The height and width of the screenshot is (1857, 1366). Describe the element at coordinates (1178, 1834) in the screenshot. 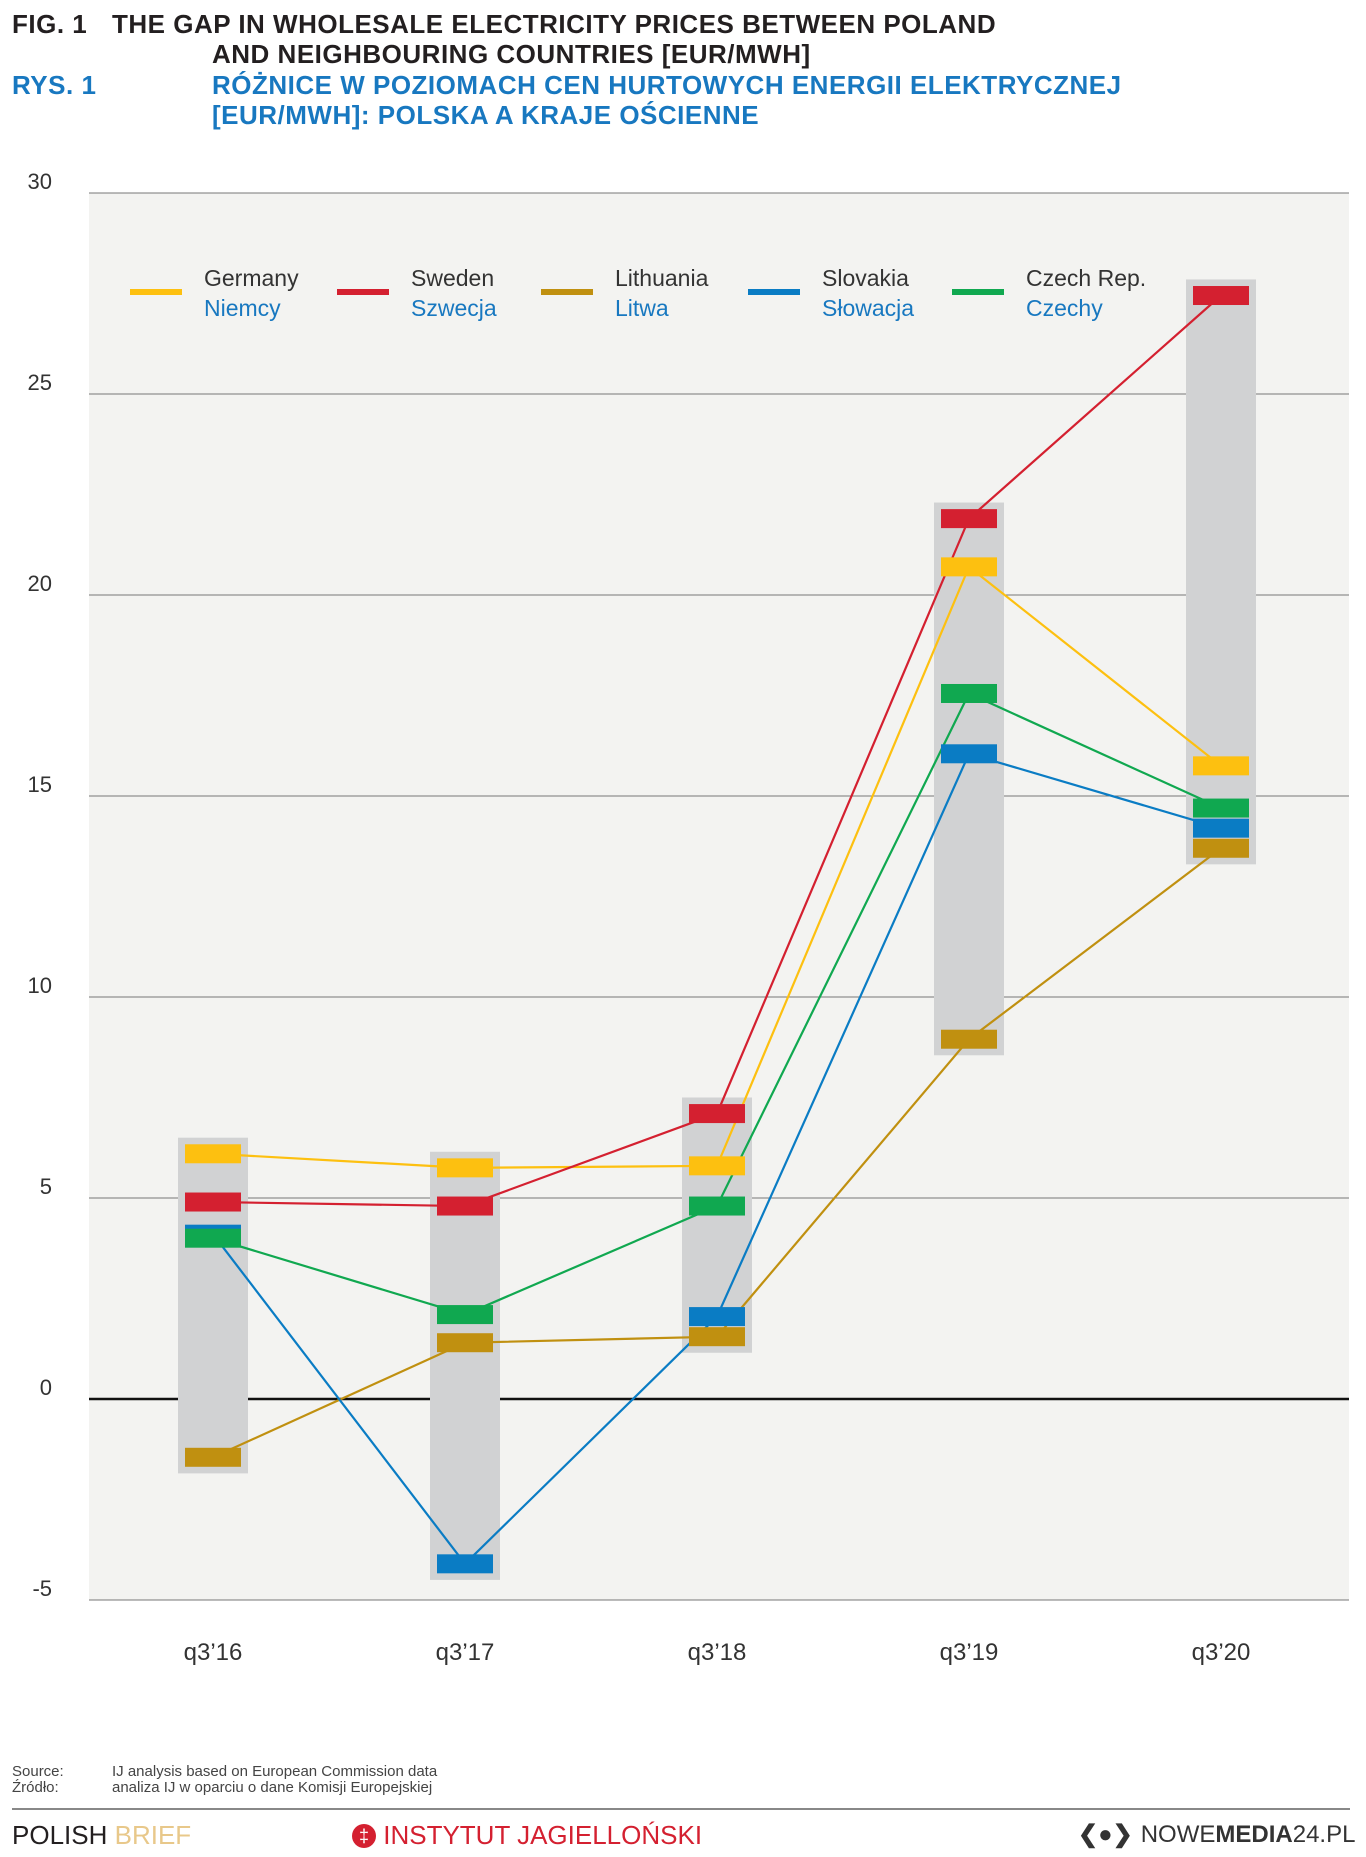

I see `logo-nowe: NOWE` at that location.